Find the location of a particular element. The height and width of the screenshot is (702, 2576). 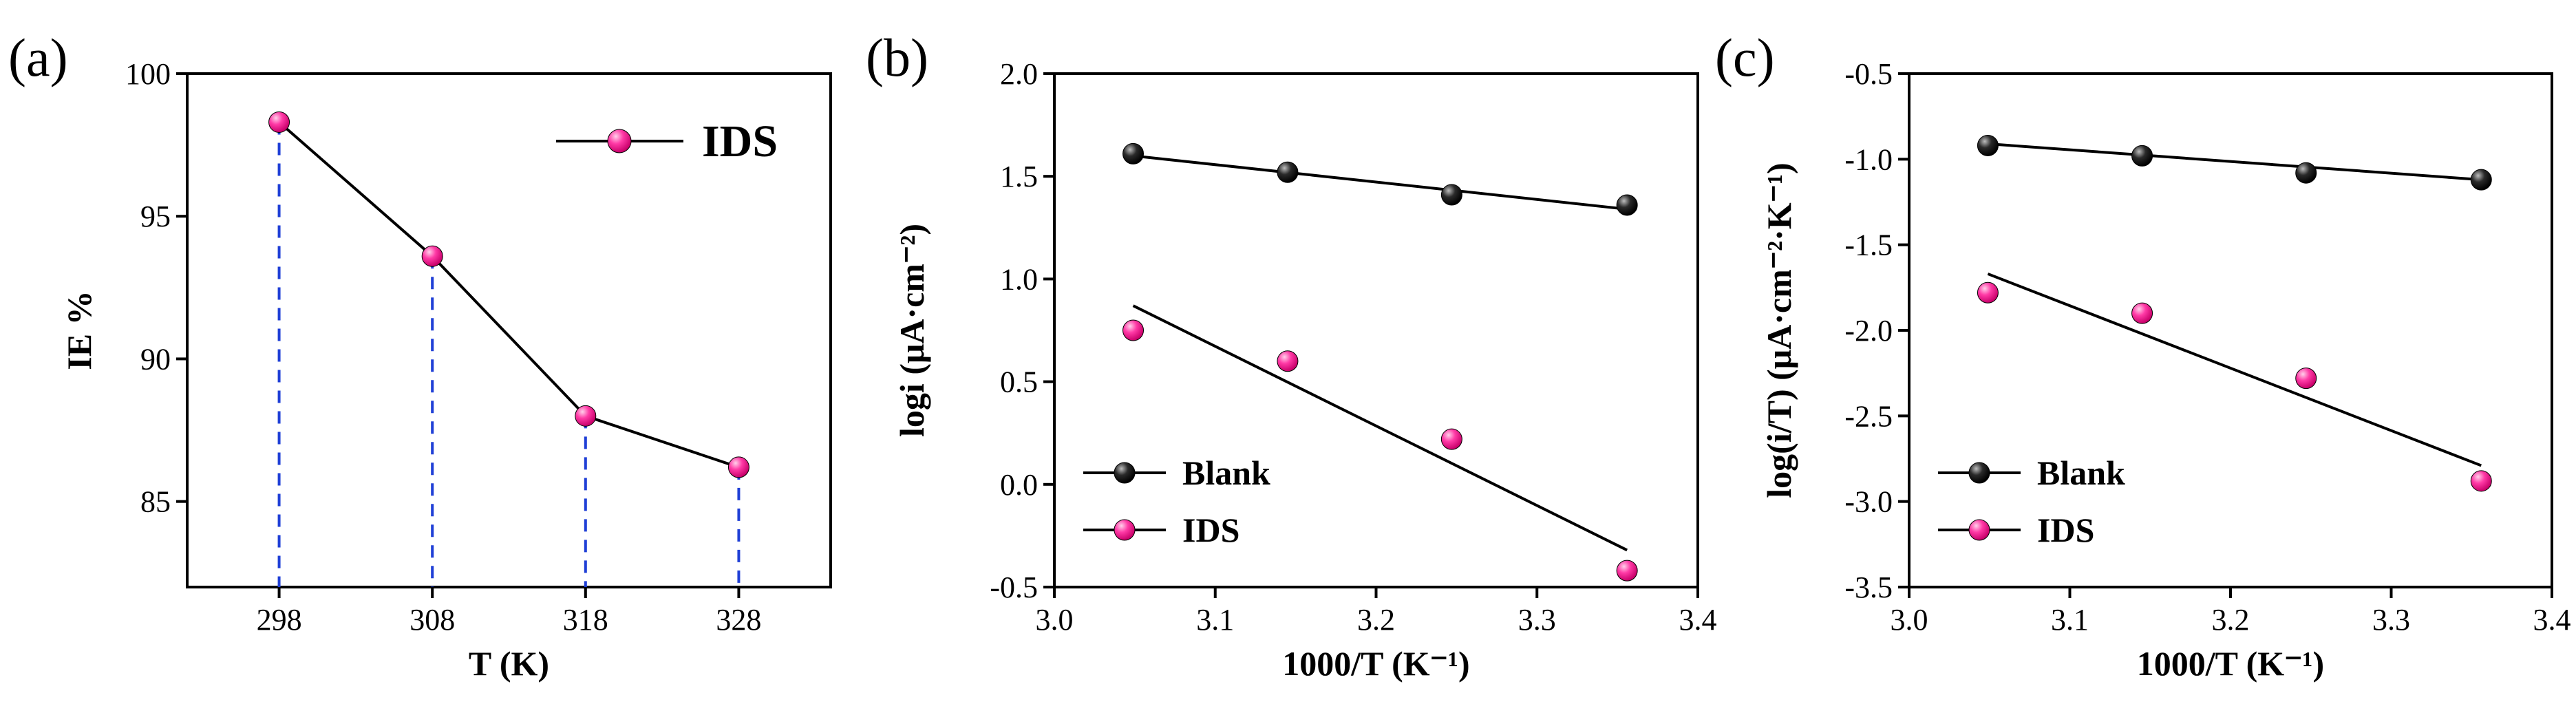

panel-label: (c) is located at coordinates (1745, 57).